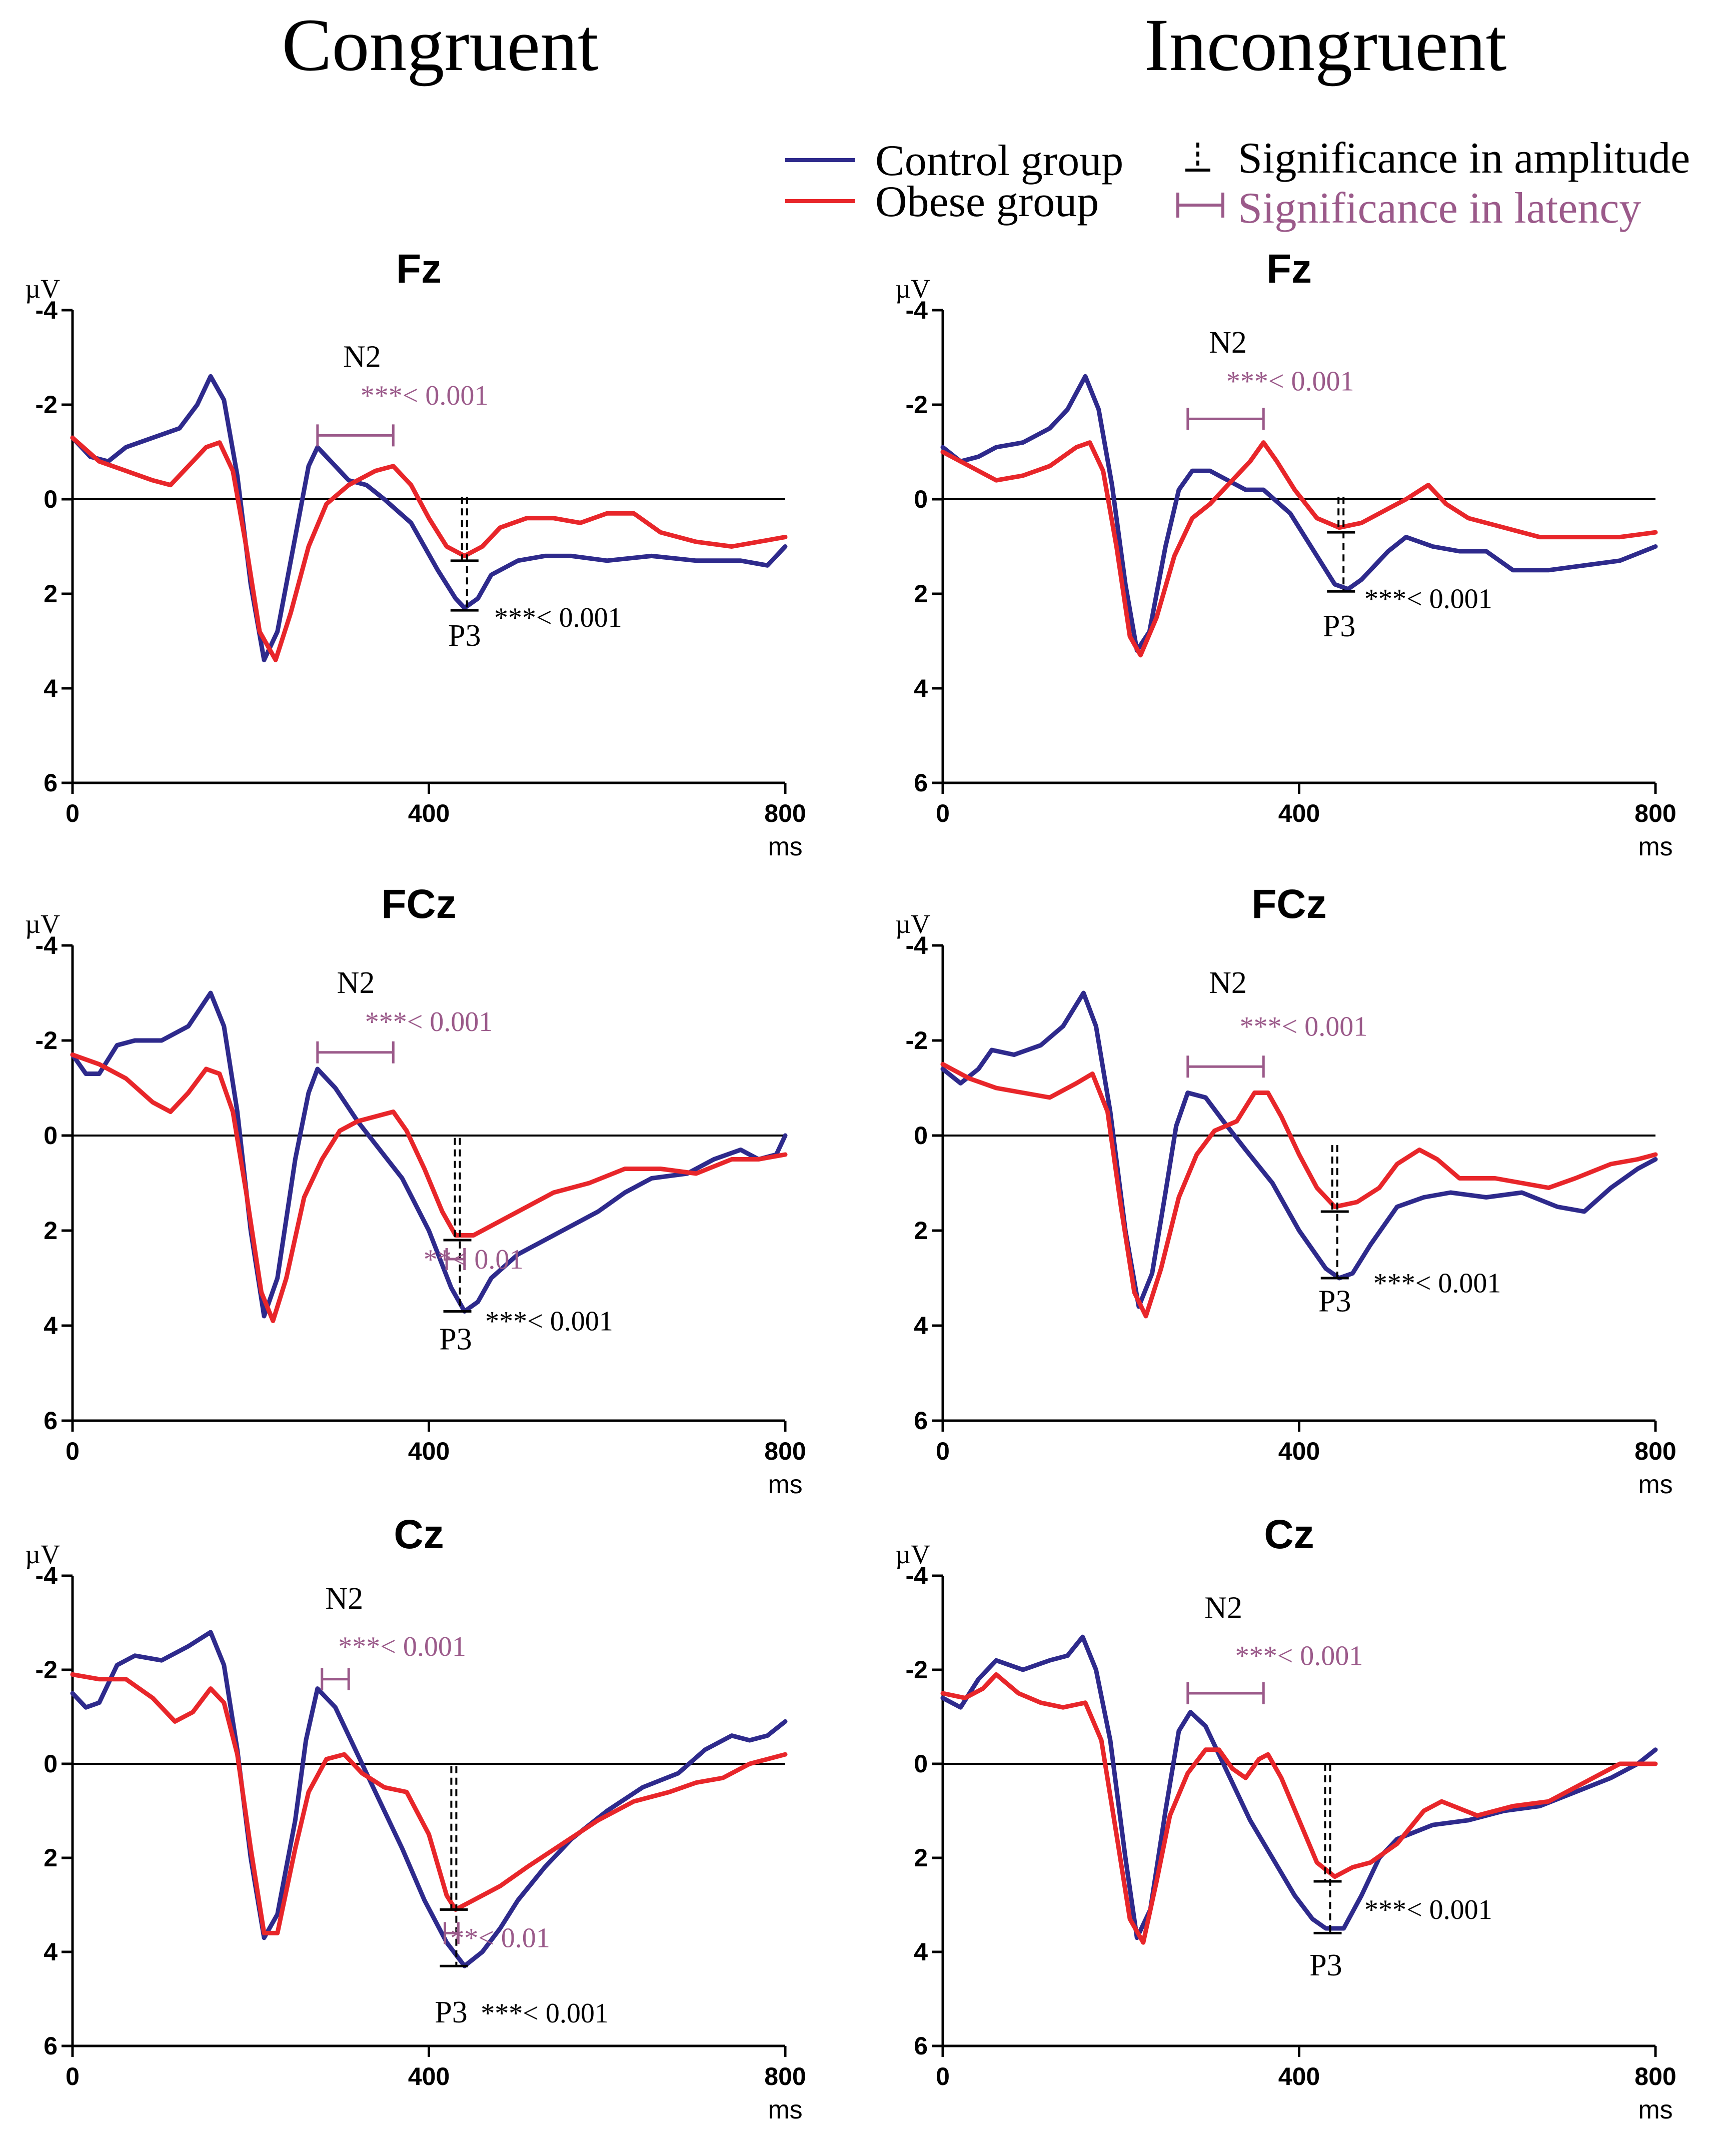 This screenshot has width=1735, height=2156. I want to click on panel-title: Cz, so click(419, 1534).